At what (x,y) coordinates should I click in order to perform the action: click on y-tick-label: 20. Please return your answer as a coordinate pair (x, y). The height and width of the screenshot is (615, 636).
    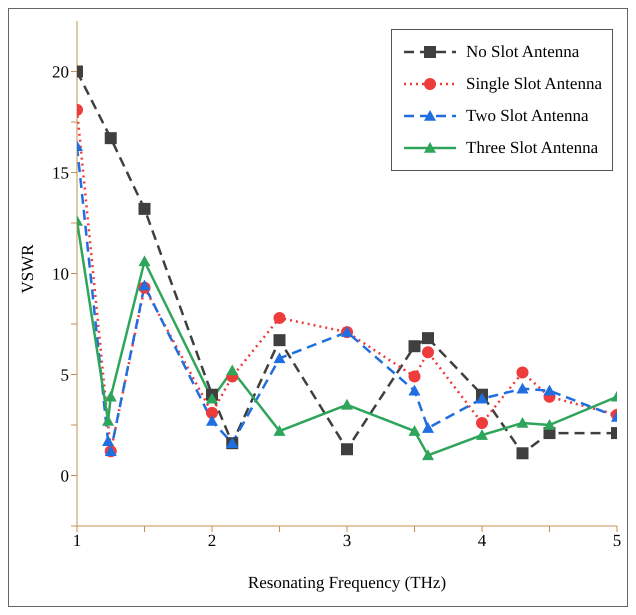
    Looking at the image, I should click on (60, 72).